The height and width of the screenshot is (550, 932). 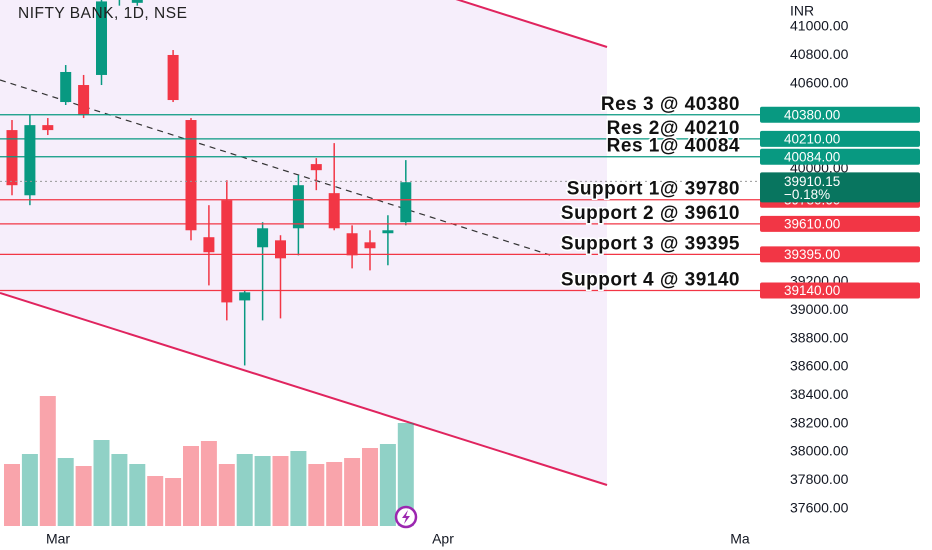 What do you see at coordinates (670, 104) in the screenshot?
I see `level-annotation: Res 3 @ 40380` at bounding box center [670, 104].